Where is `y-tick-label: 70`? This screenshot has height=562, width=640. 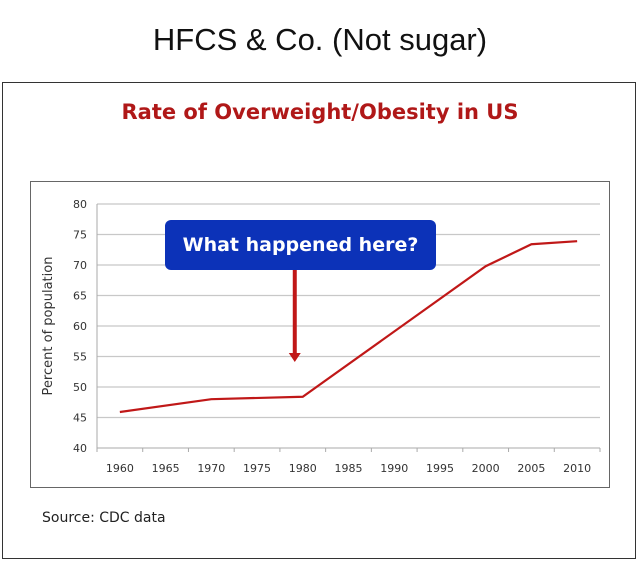 y-tick-label: 70 is located at coordinates (80, 265).